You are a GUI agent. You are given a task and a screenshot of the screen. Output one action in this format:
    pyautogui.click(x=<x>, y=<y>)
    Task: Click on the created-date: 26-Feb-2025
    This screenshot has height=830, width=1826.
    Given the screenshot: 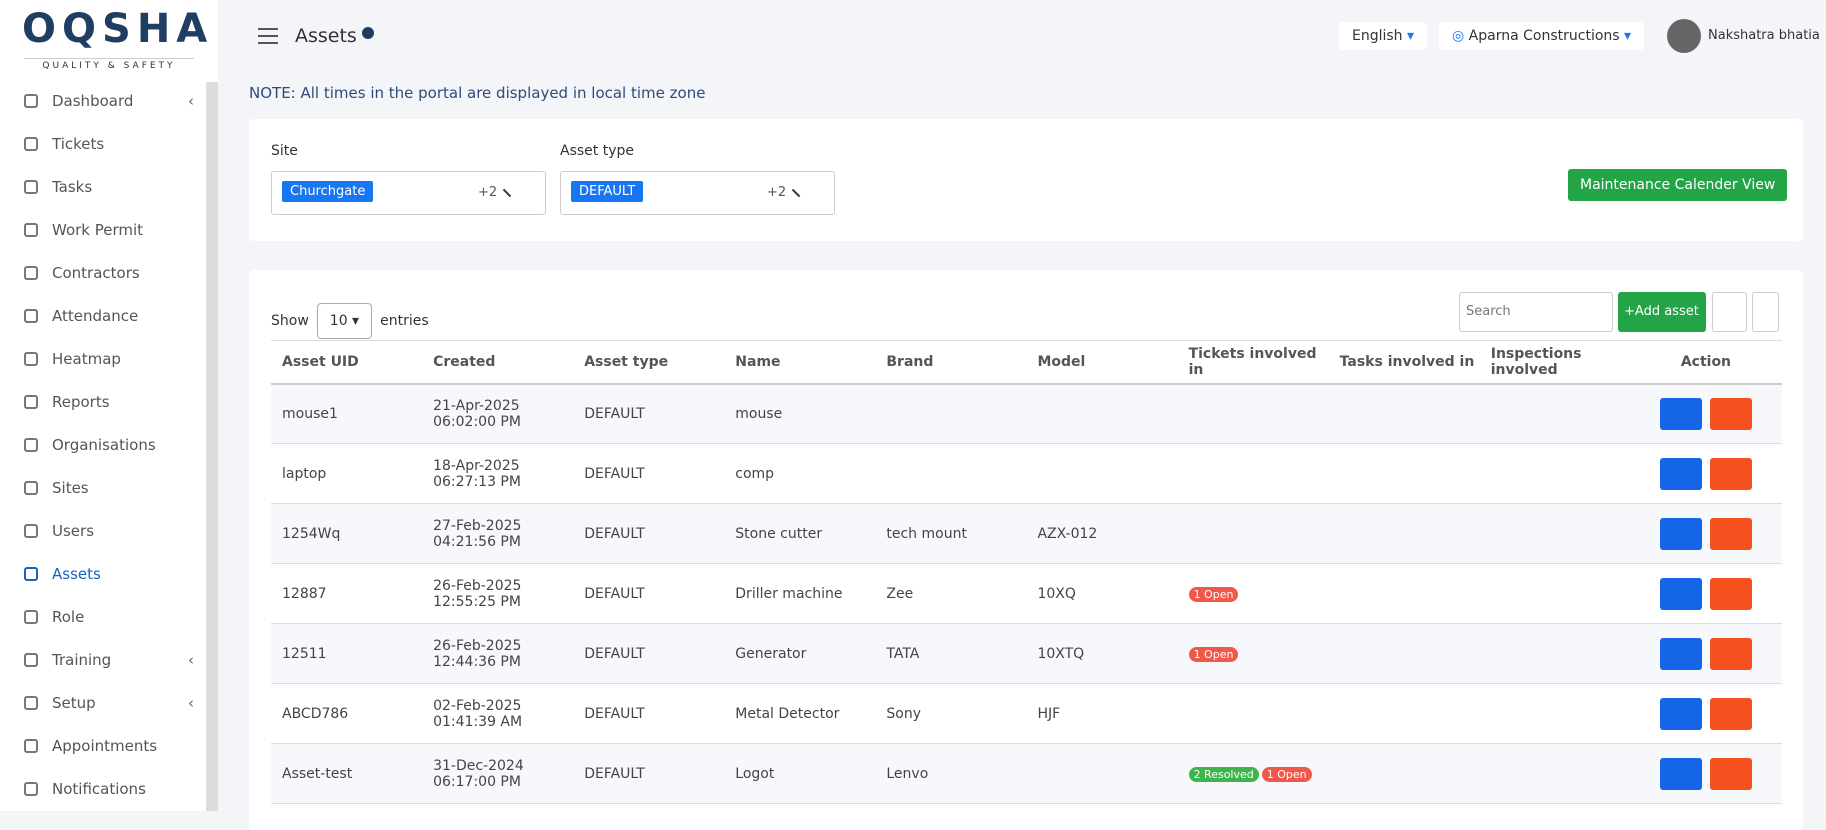 What is the action you would take?
    pyautogui.click(x=477, y=645)
    